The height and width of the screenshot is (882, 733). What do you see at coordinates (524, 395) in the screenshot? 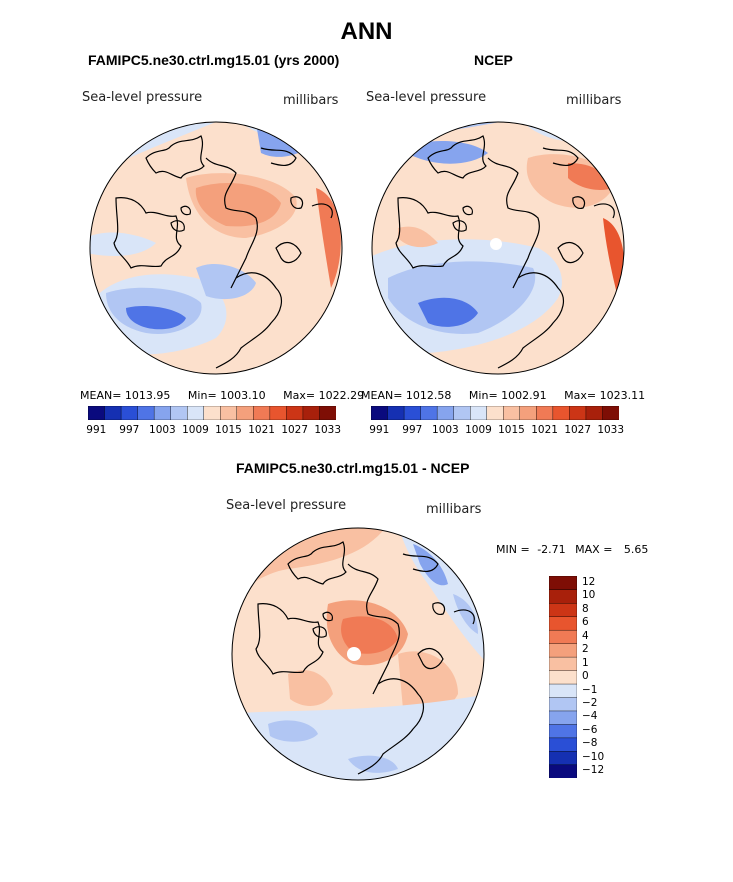
I see `panel-2-min-value: 1002.91` at bounding box center [524, 395].